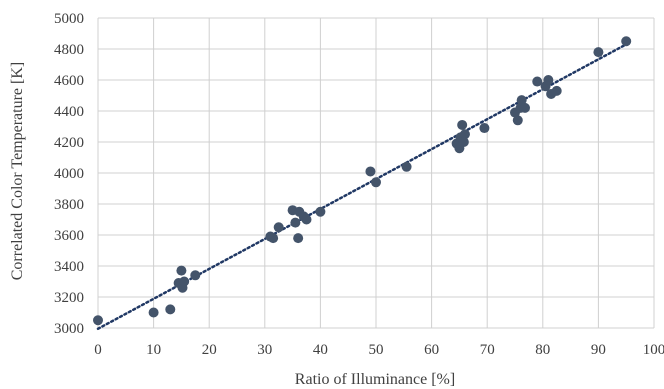 The width and height of the screenshot is (664, 389). Describe the element at coordinates (153, 350) in the screenshot. I see `x-tick-label: 10` at that location.